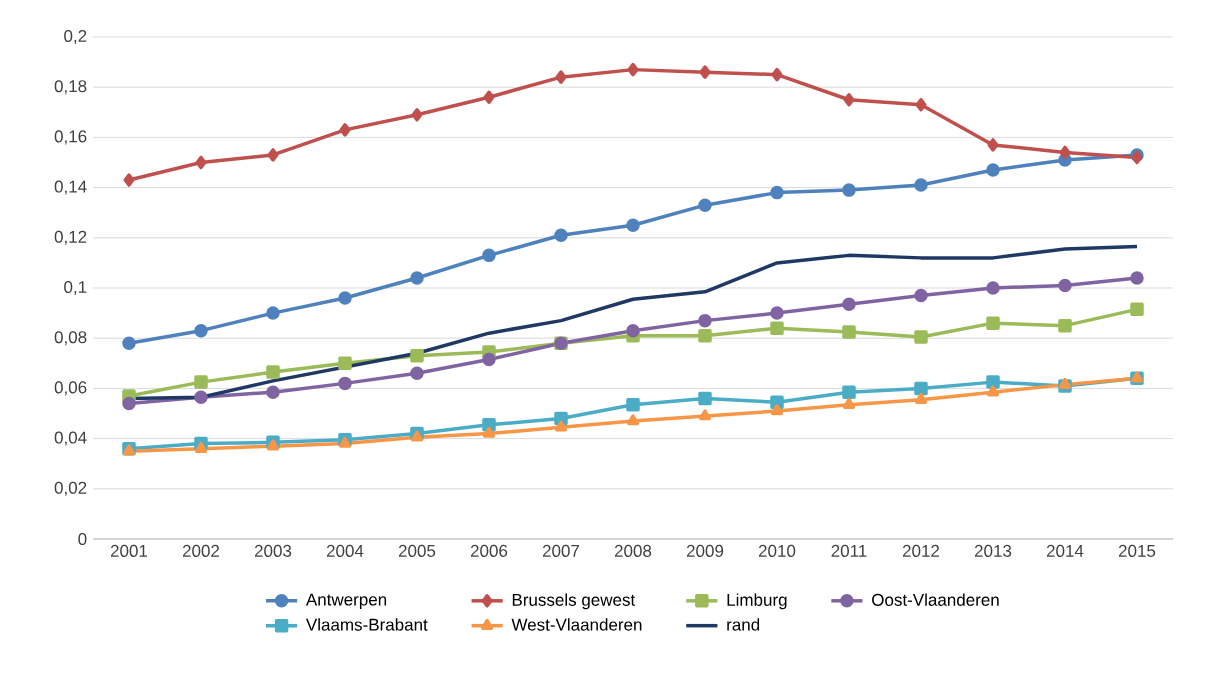  Describe the element at coordinates (75, 288) in the screenshot. I see `y-tick-label: 0,1` at that location.